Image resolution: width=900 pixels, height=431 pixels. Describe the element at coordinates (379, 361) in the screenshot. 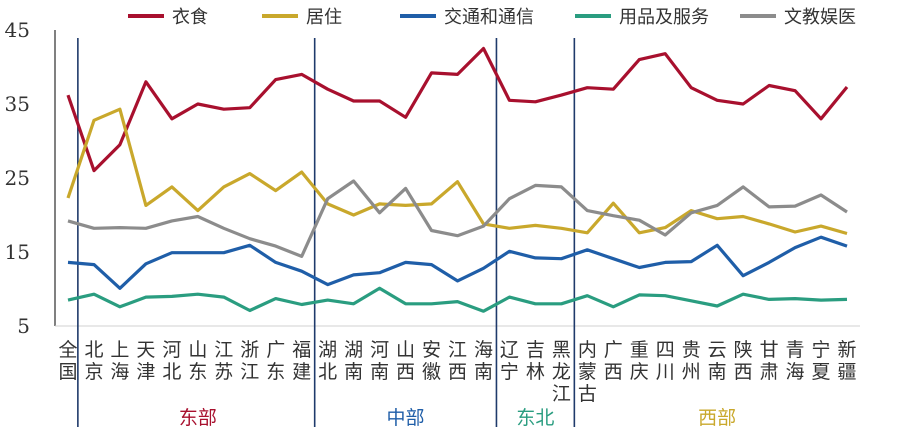

I see `x-tick-label: 河南` at that location.